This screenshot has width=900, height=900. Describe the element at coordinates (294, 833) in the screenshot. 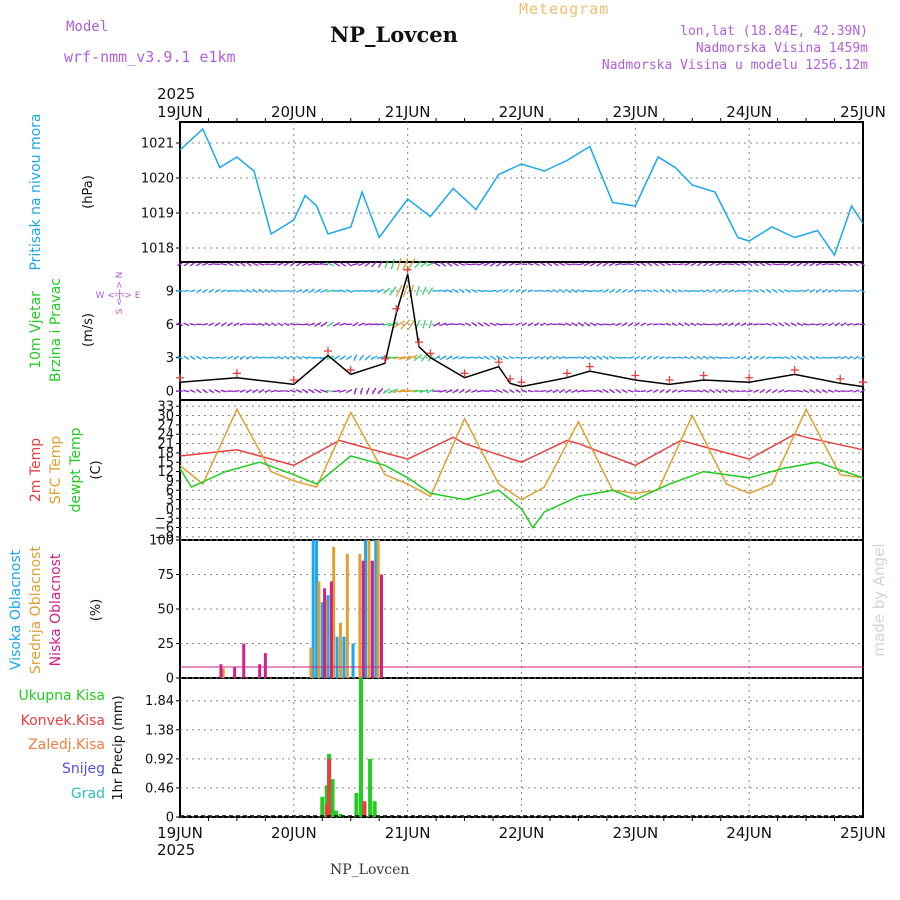

I see `x-tick-label-bottom: 20JUN` at that location.